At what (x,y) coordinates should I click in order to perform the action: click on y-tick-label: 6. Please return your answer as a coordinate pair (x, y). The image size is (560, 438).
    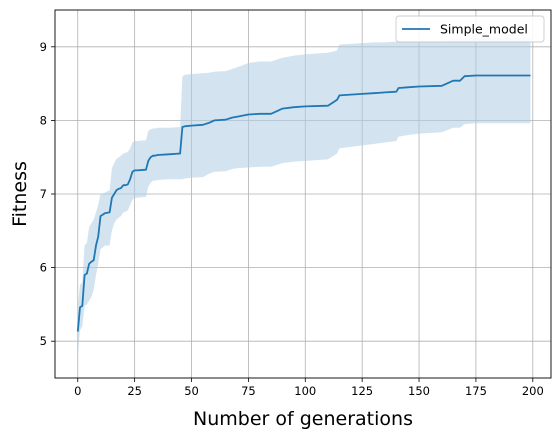
    Looking at the image, I should click on (43, 268).